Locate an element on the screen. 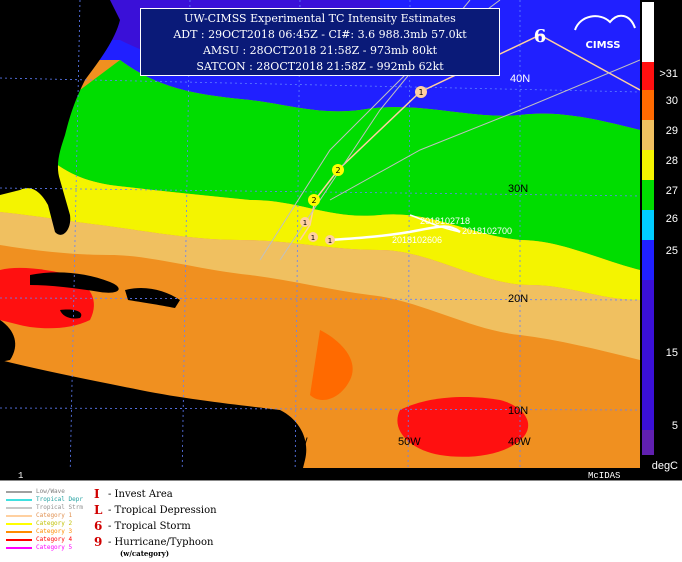  legend-line-low is located at coordinates (19, 492).